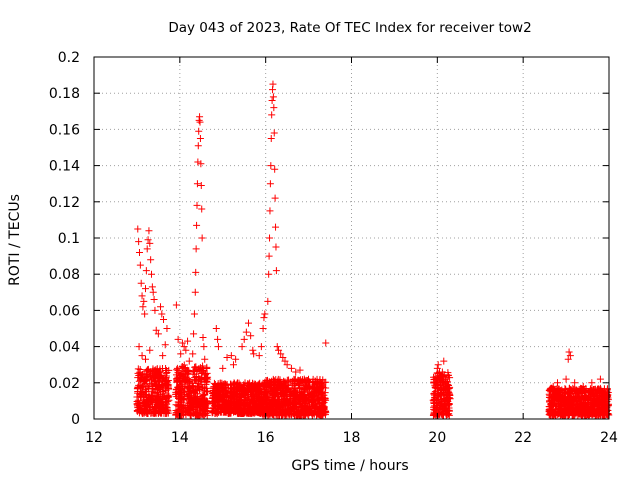  I want to click on x-tick-label: 12, so click(94, 438).